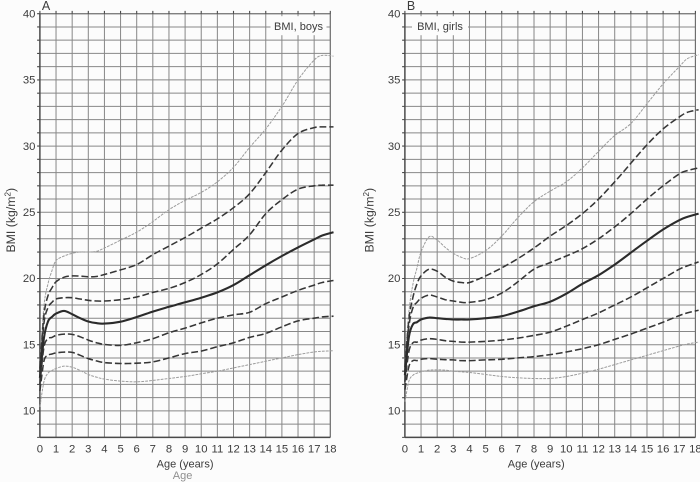 Image resolution: width=700 pixels, height=482 pixels. What do you see at coordinates (440, 27) in the screenshot?
I see `svg-text: BMI, girls` at bounding box center [440, 27].